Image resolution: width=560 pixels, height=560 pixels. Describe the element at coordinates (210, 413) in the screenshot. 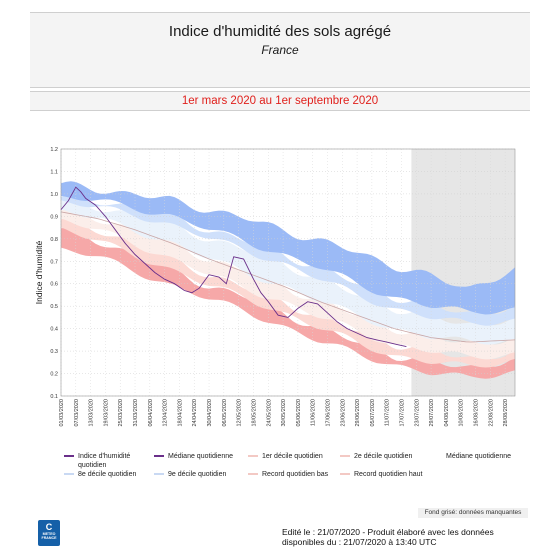

I see `x-tick-label: 30/04/2020` at that location.